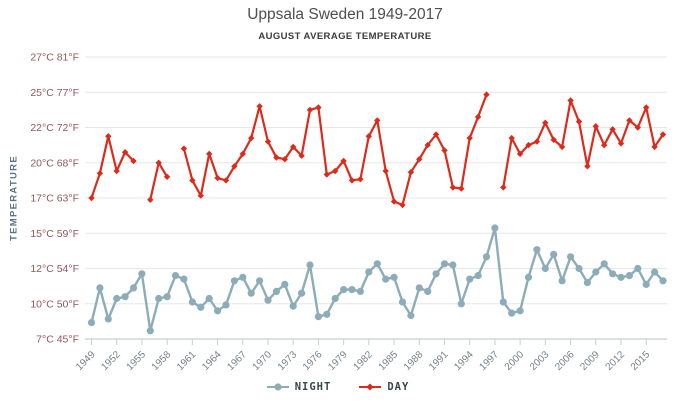  Describe the element at coordinates (414, 361) in the screenshot. I see `svg-text: 1988` at that location.